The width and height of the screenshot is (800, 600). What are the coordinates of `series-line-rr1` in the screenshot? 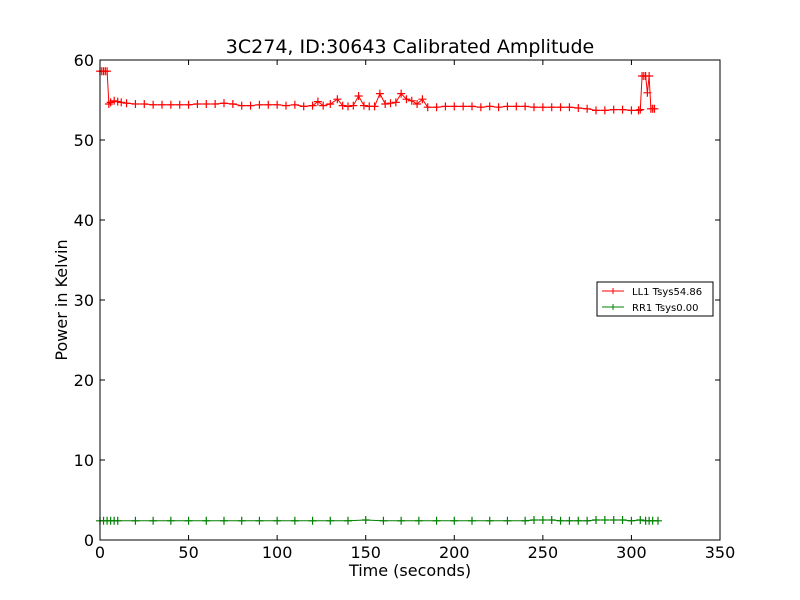 It's located at (379, 520).